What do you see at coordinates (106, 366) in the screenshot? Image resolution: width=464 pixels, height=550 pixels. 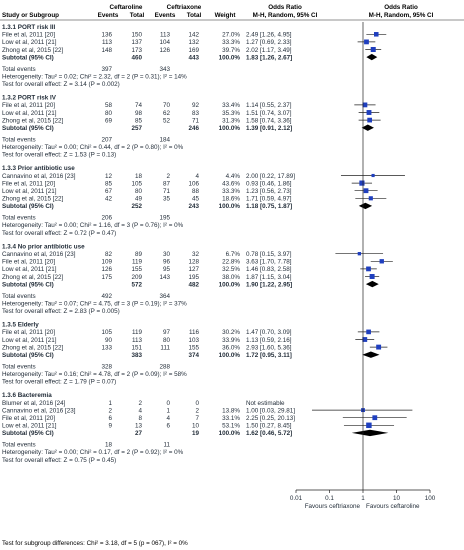 I see `total-events-ceftaroline: 328` at bounding box center [106, 366].